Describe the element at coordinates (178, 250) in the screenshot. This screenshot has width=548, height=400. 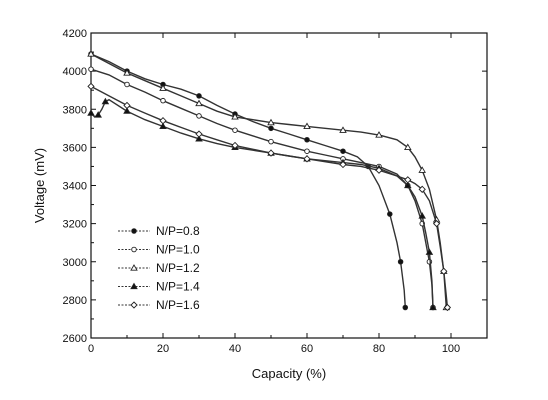
I see `legend-label: N/P=1.0` at that location.